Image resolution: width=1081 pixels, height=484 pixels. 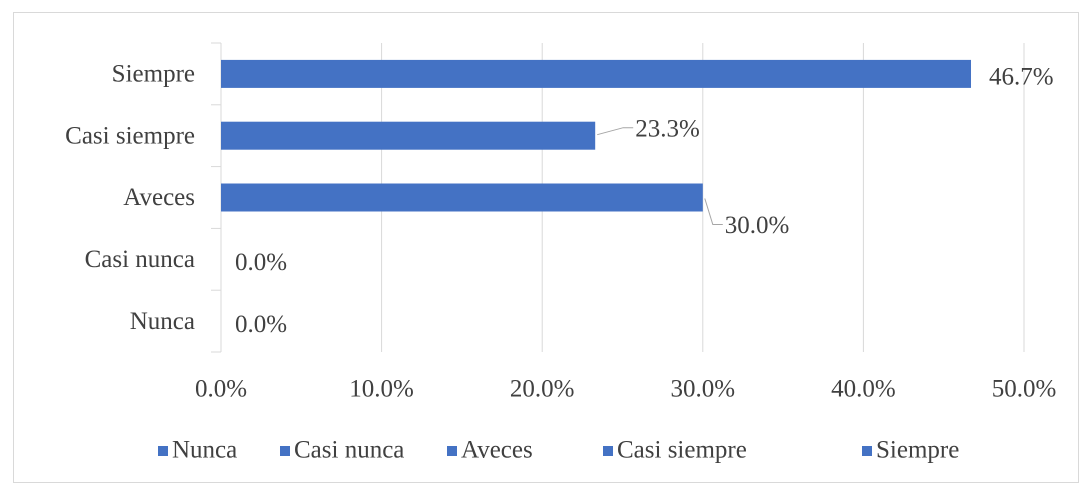 I want to click on x-tick-label: 0.0%, so click(x=221, y=389).